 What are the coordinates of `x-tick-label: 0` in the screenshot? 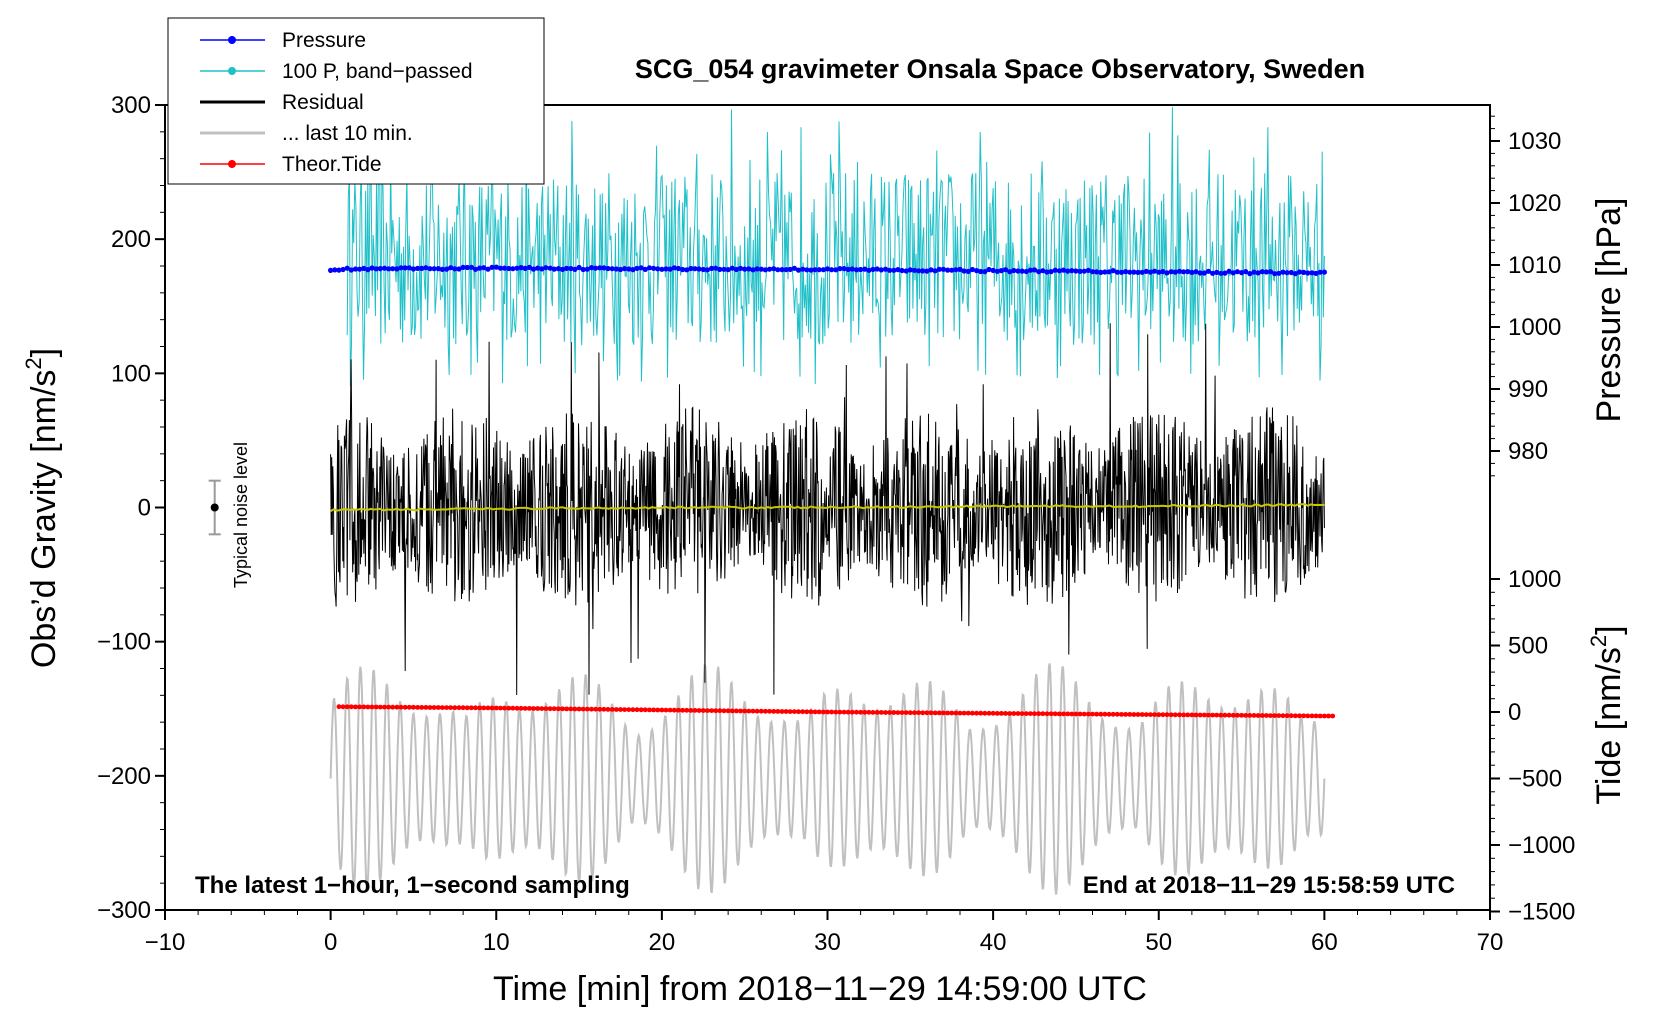 It's located at (330, 942).